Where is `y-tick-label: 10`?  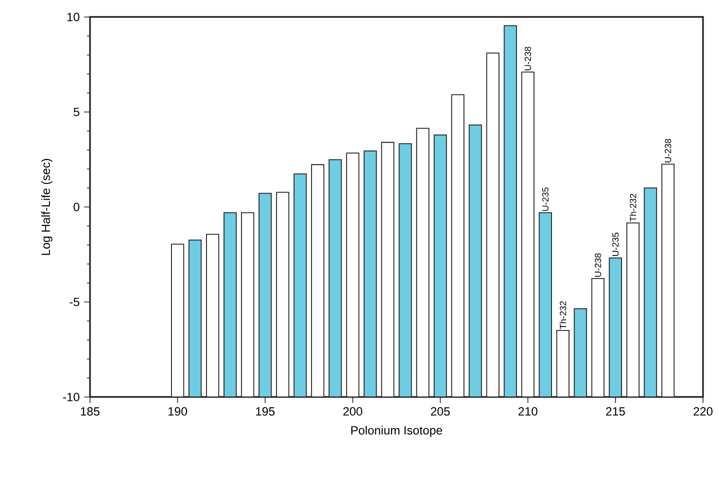 y-tick-label: 10 is located at coordinates (73, 17).